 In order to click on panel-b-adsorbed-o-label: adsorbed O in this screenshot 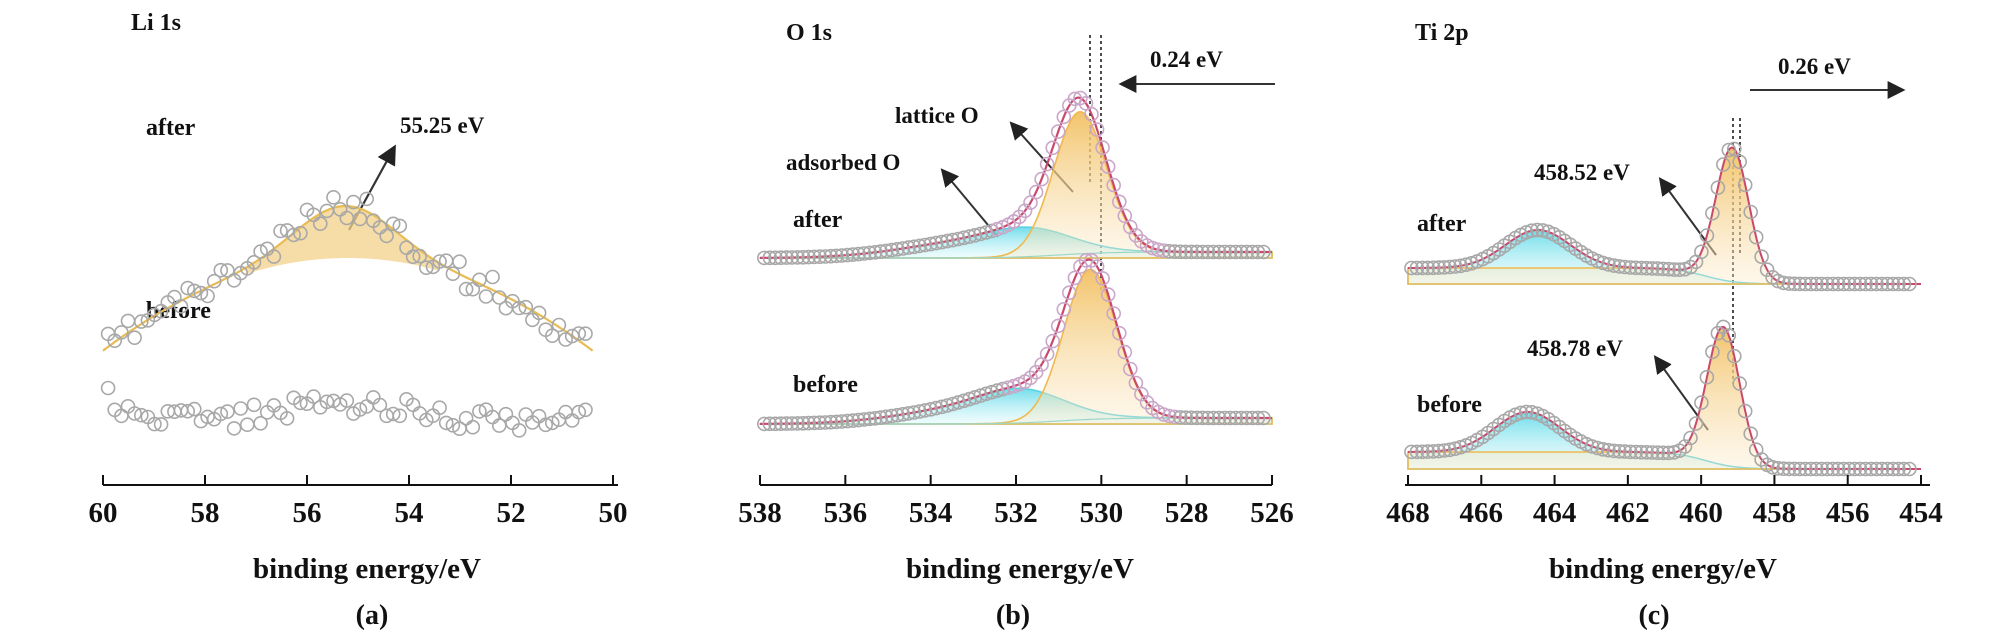, I will do `click(843, 162)`.